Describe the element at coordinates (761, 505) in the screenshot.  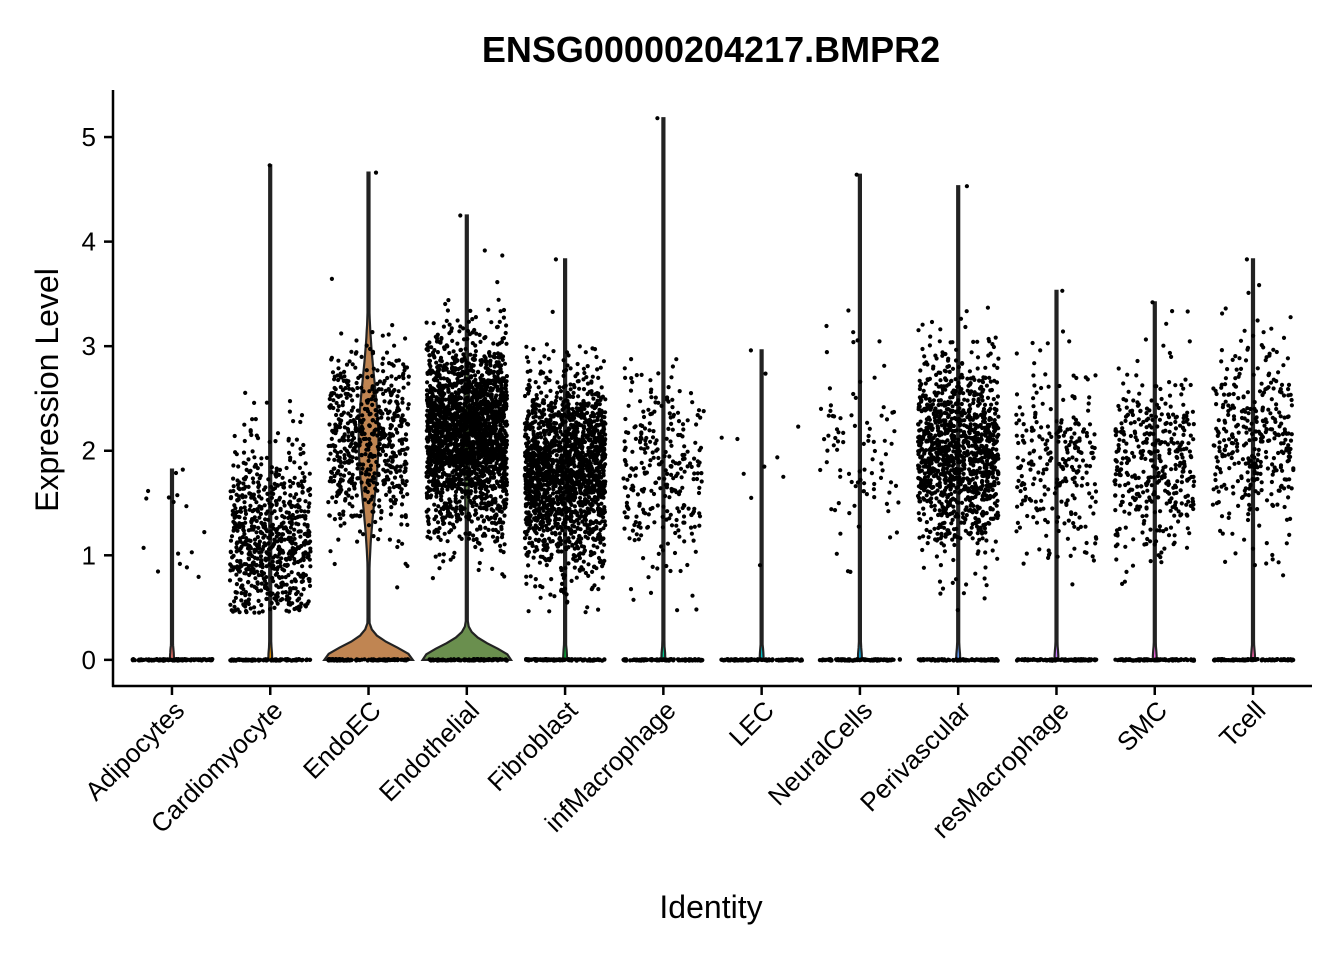
I see `violin-lec` at that location.